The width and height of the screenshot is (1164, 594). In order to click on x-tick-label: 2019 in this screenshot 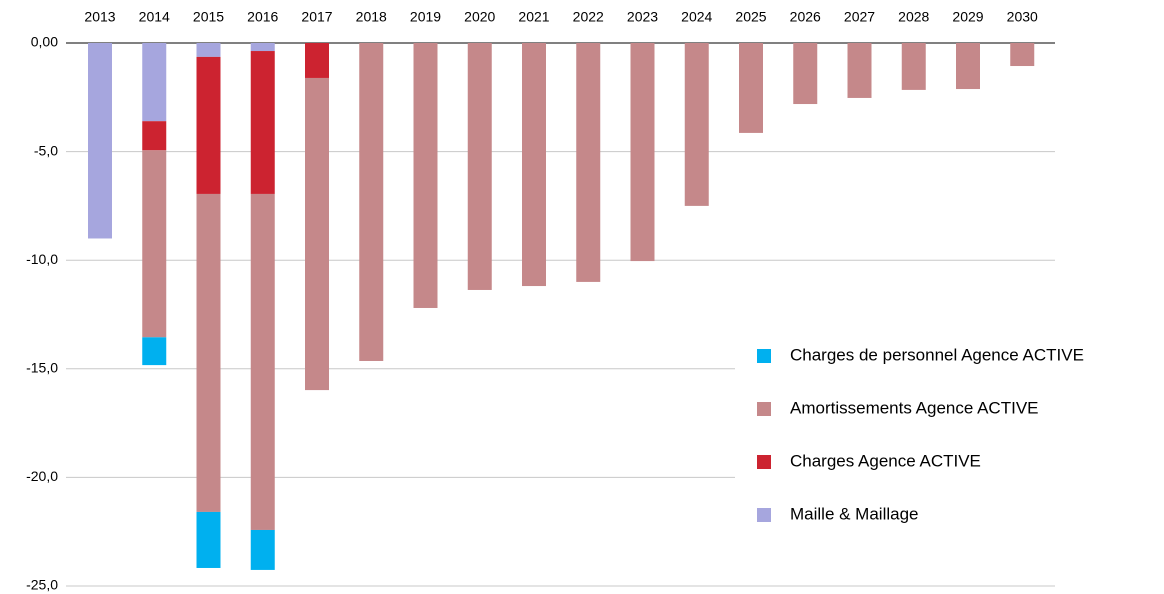, I will do `click(425, 17)`.